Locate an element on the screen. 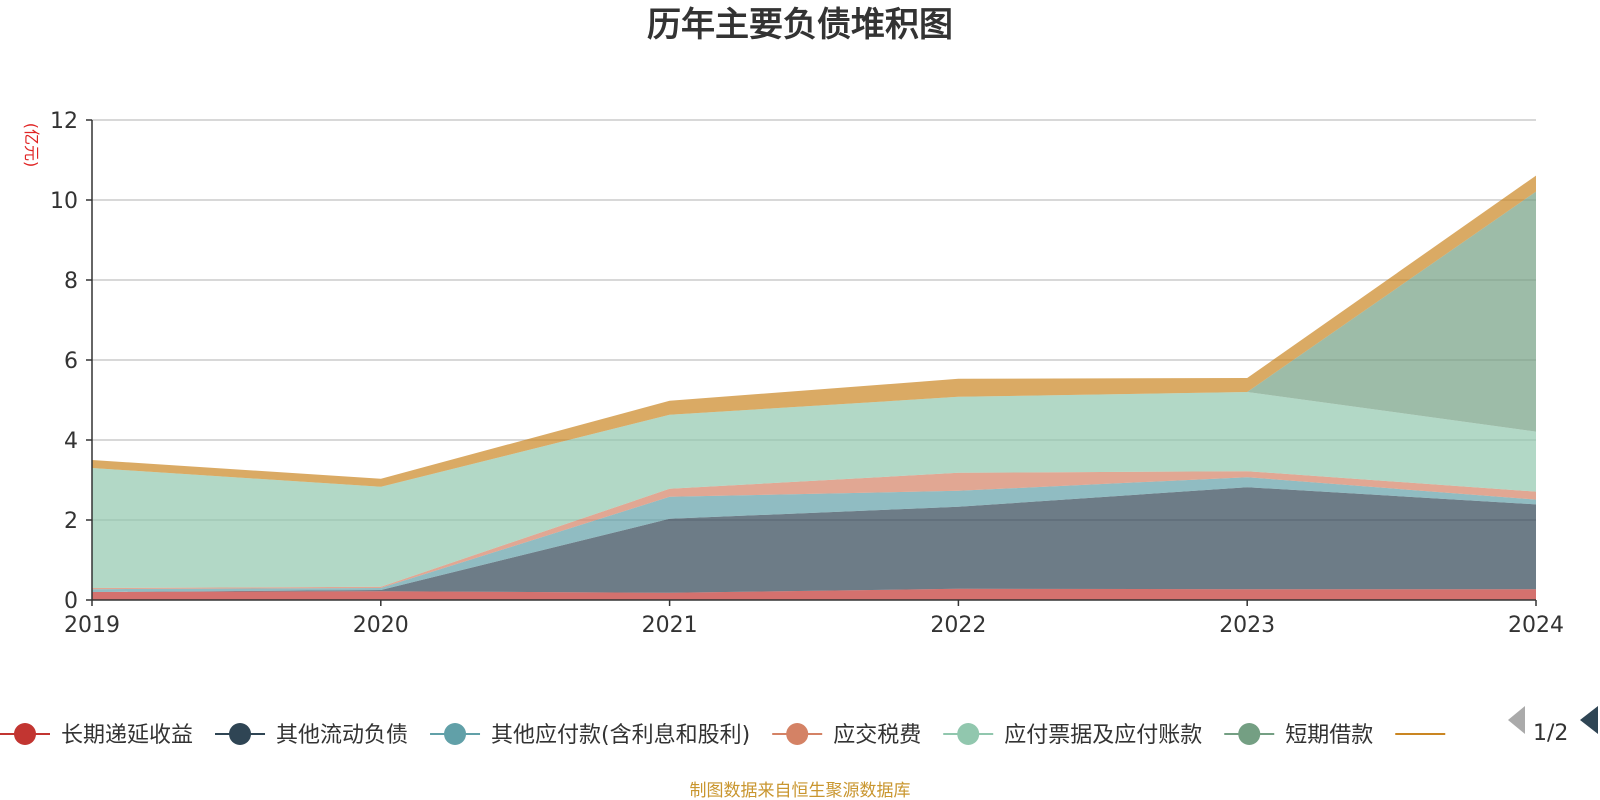 The height and width of the screenshot is (800, 1600). legend-item: 其他流动负债 is located at coordinates (311, 735).